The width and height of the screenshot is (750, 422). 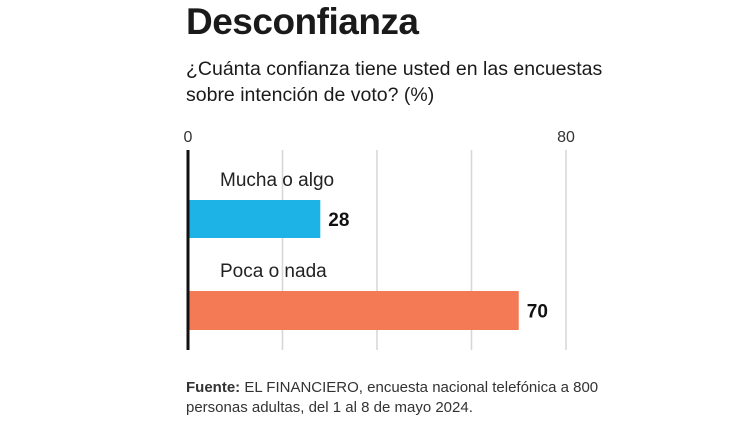 I want to click on data-label: 70, so click(x=537, y=312).